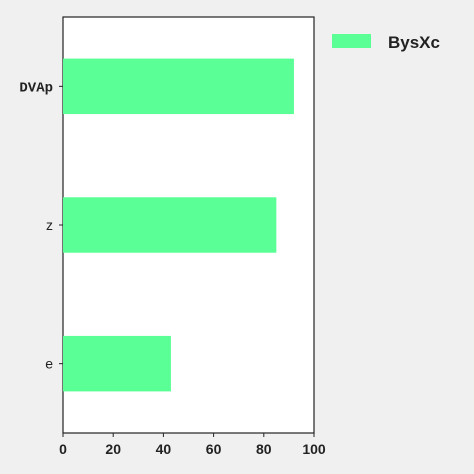  Describe the element at coordinates (264, 449) in the screenshot. I see `x-tick-label: 80` at that location.